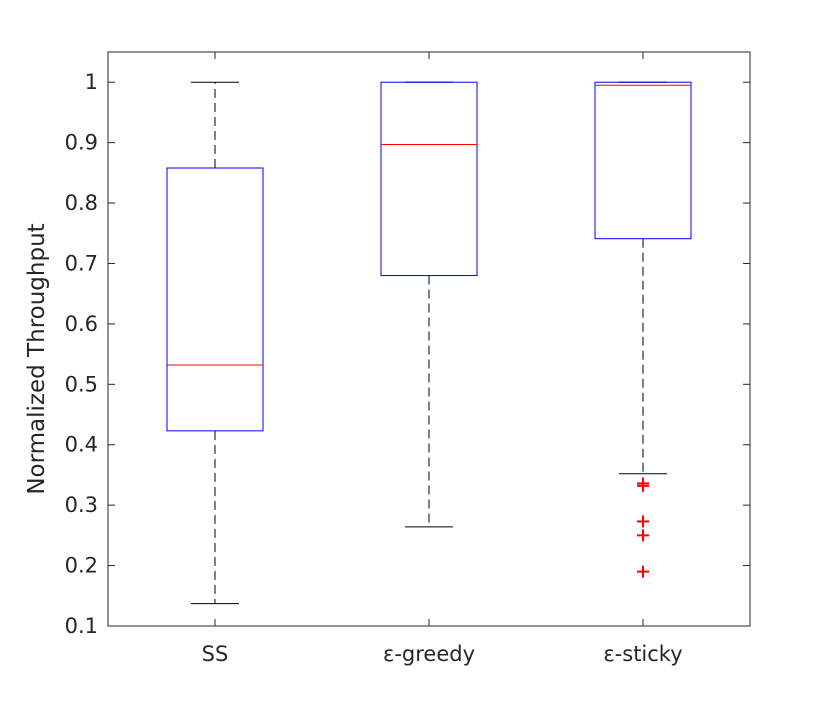  I want to click on y-tick-label: 0.1, so click(81, 626).